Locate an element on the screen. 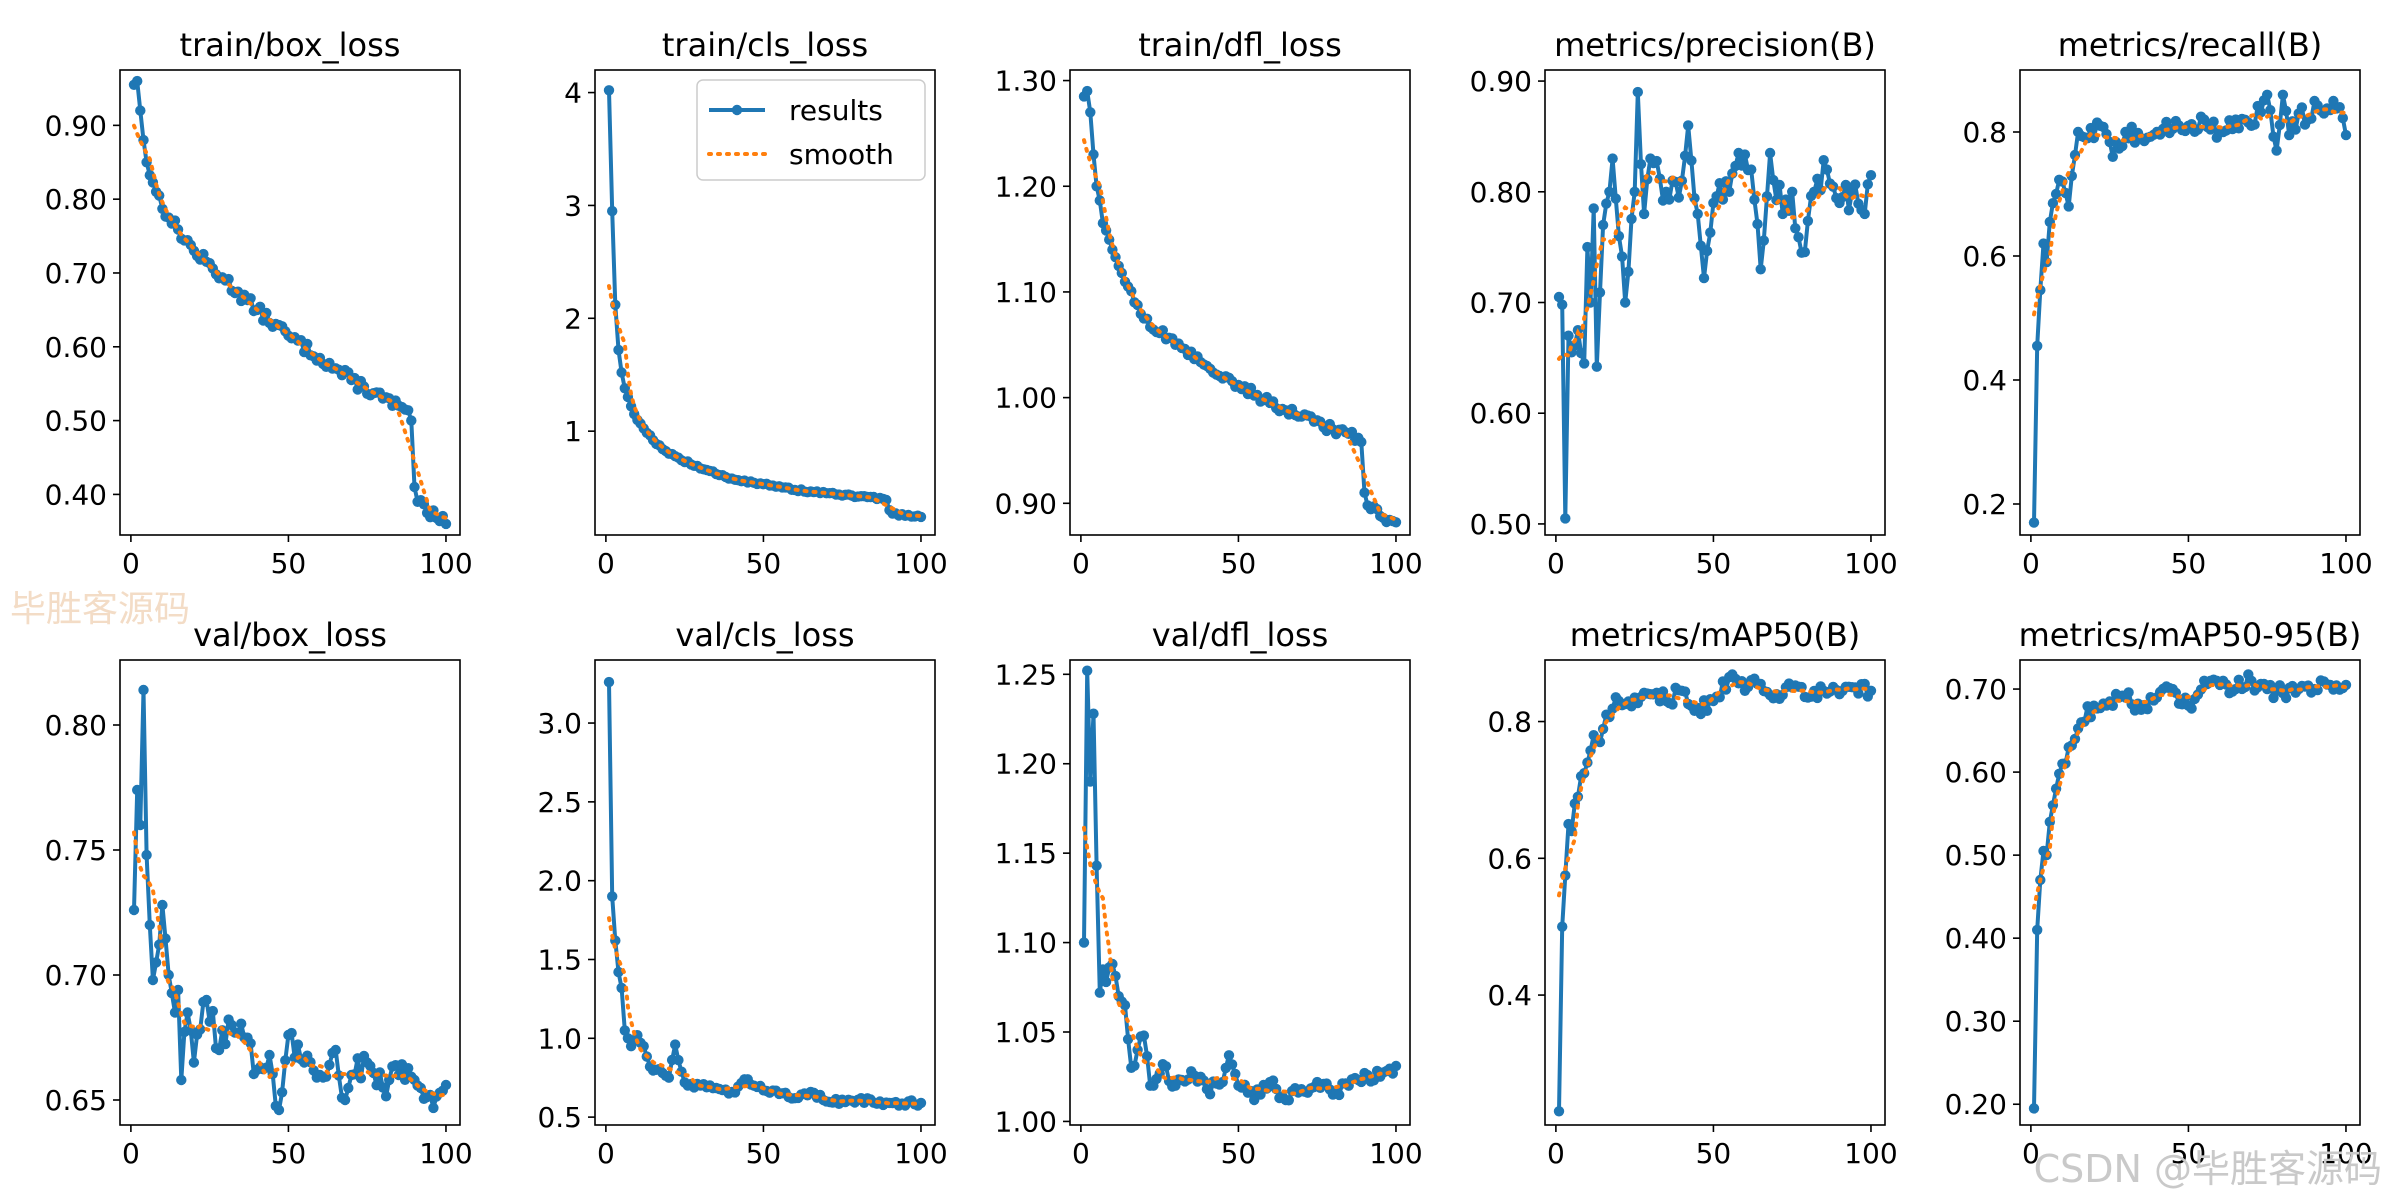 This screenshot has height=1200, width=2400. y-tick-label: 0.30 is located at coordinates (1976, 1021).